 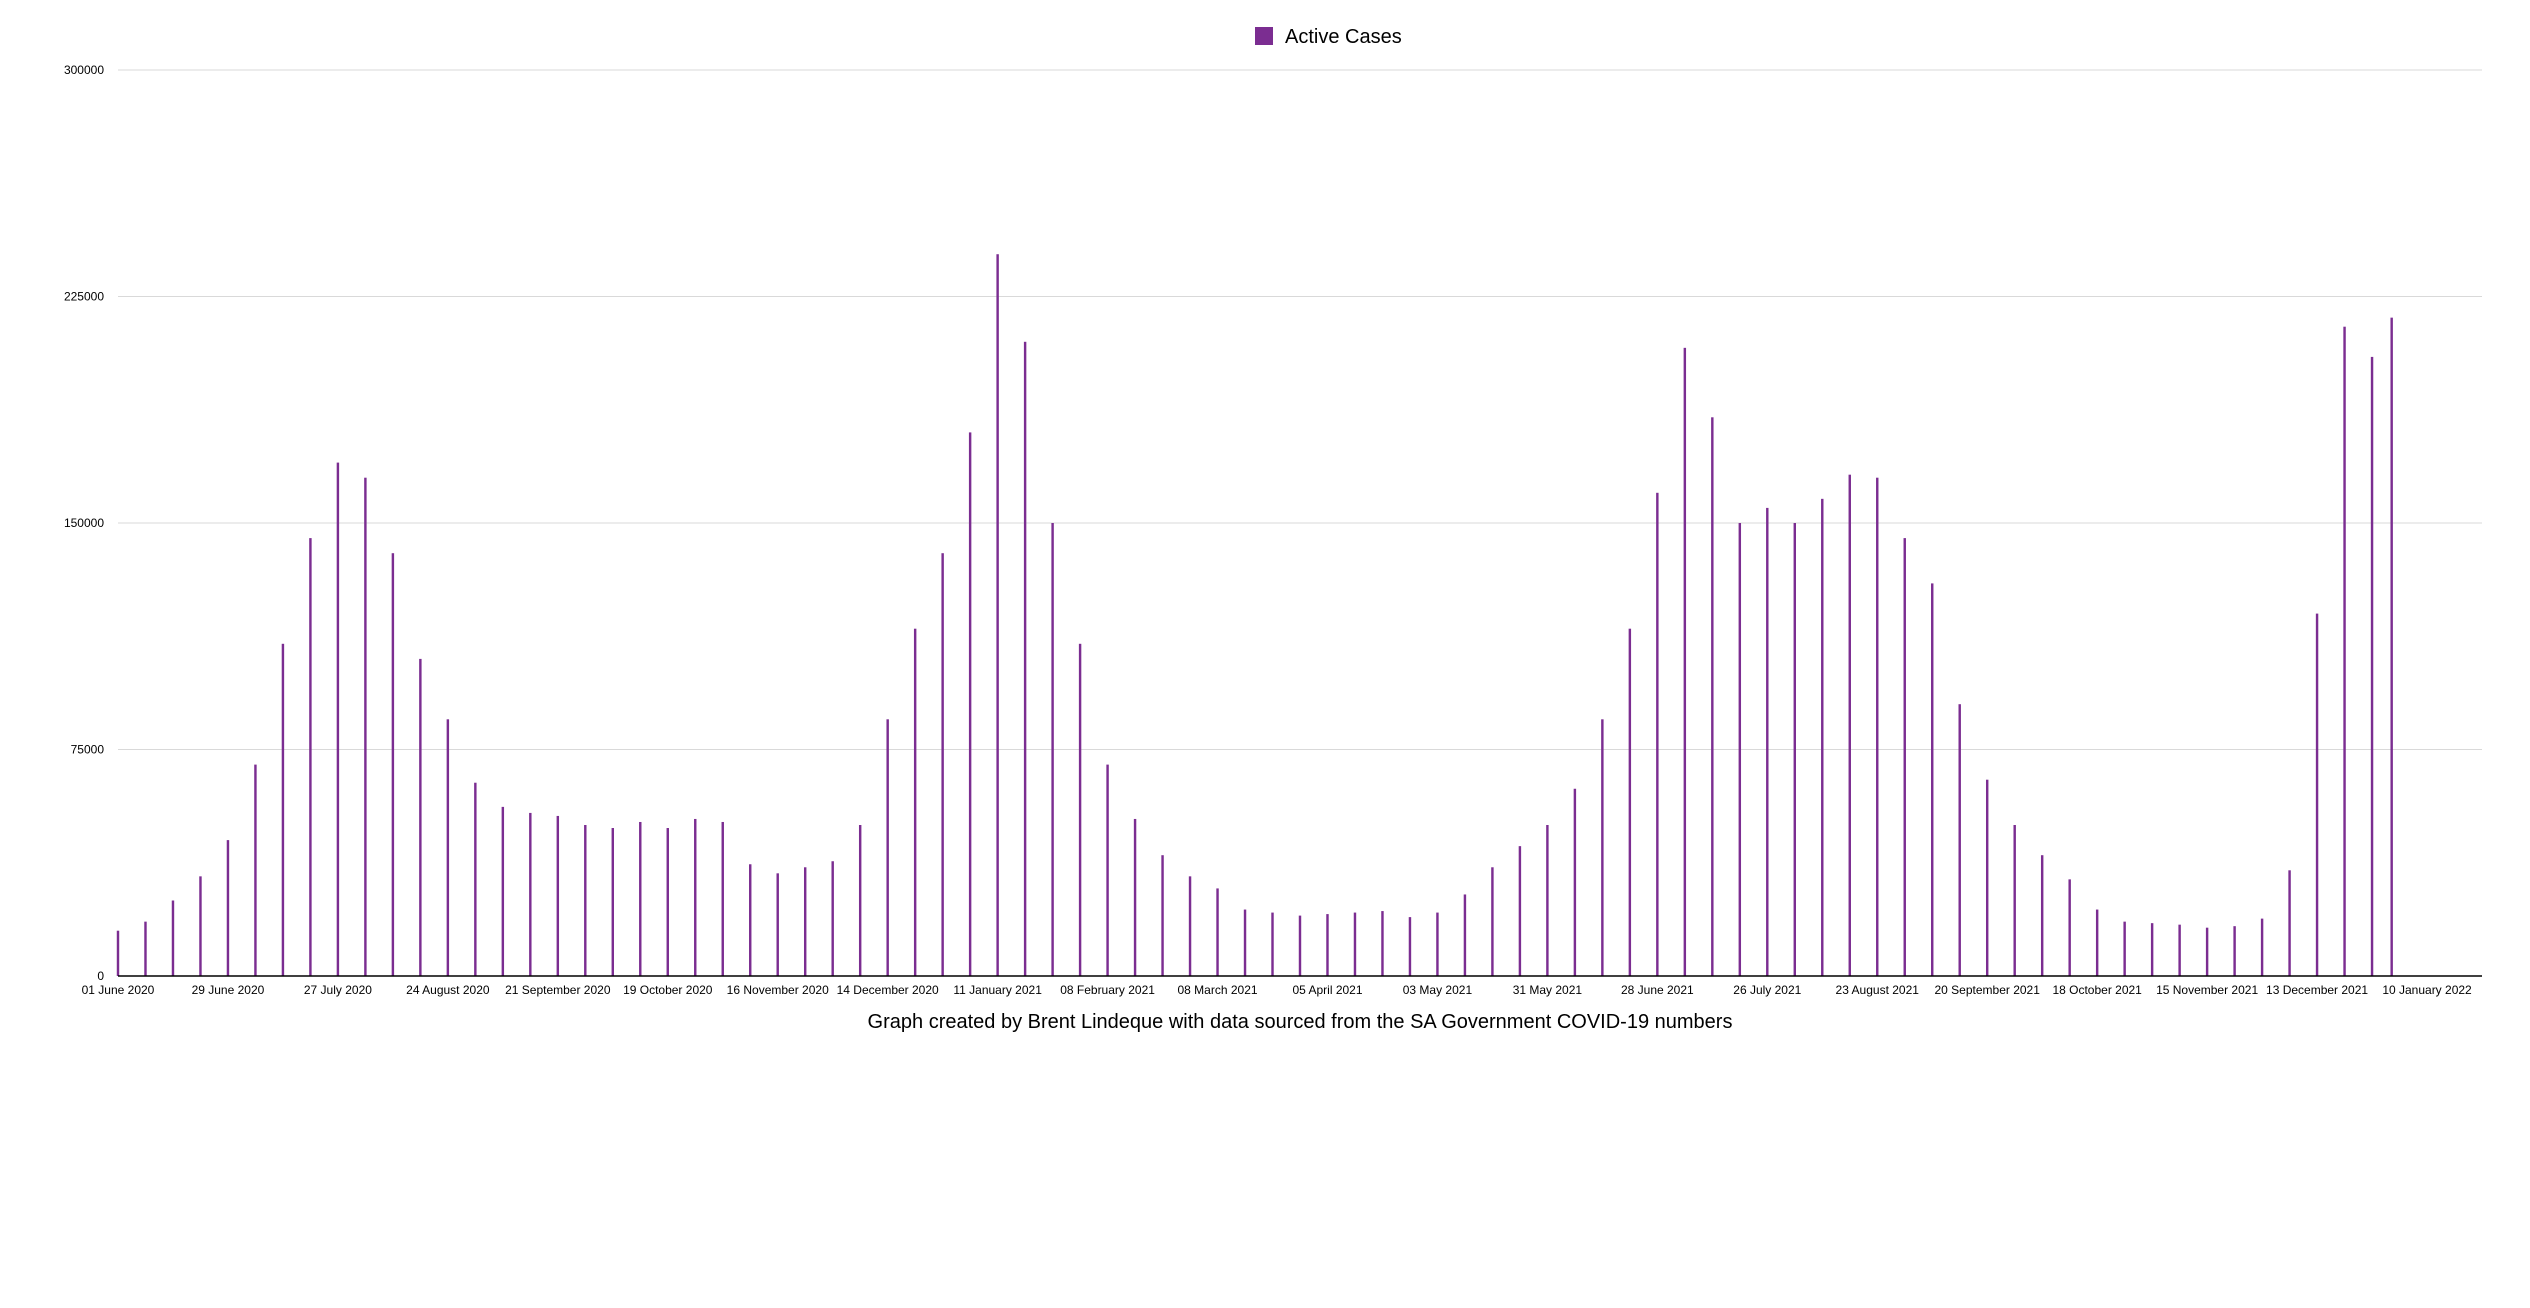 I want to click on x-tick-label: 11 January 2021, so click(x=997, y=990).